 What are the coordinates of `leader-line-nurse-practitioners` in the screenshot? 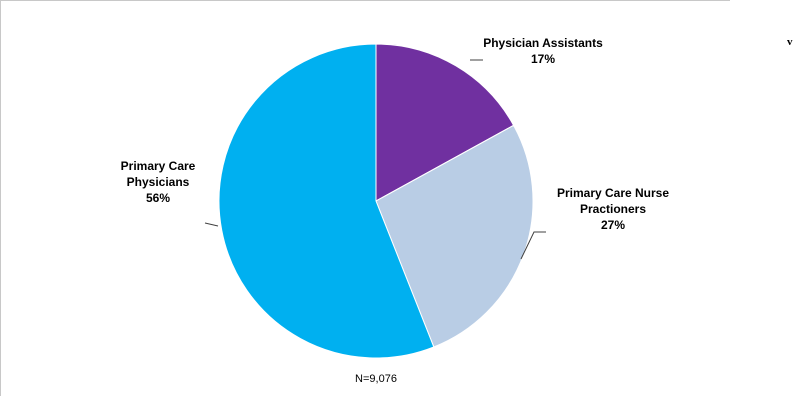 It's located at (533, 245).